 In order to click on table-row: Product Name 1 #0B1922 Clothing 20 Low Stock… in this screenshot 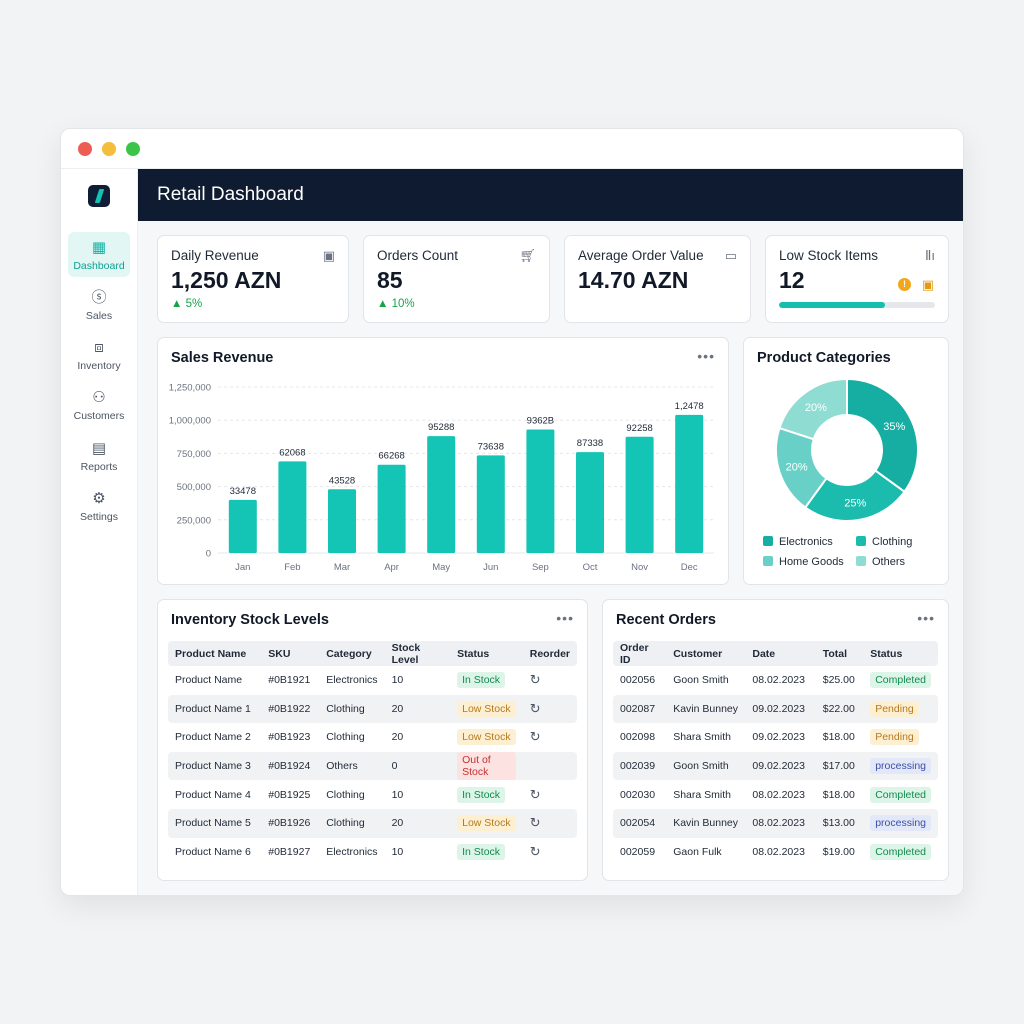, I will do `click(372, 709)`.